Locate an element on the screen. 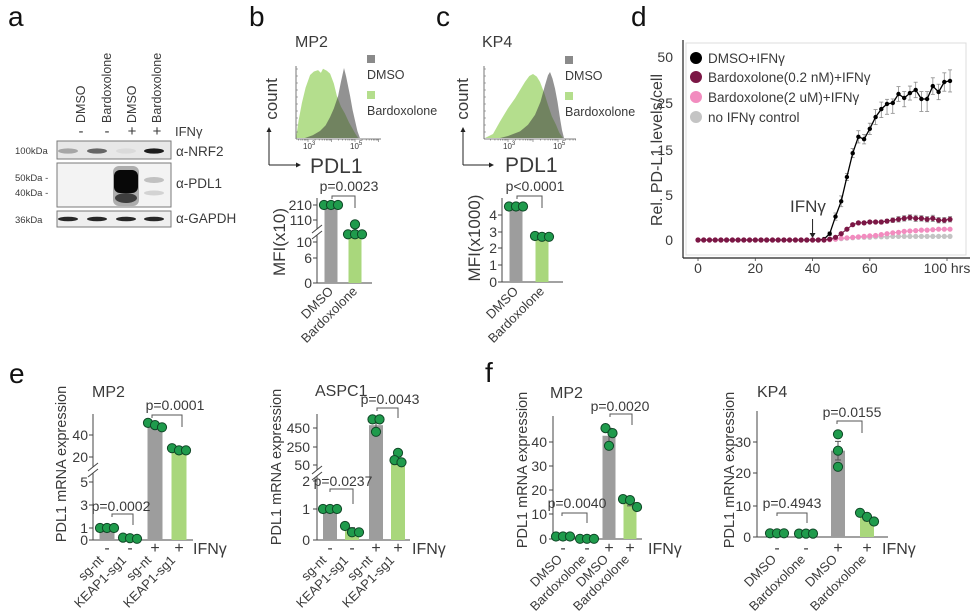  y-tick-label: 15 is located at coordinates (665, 150).